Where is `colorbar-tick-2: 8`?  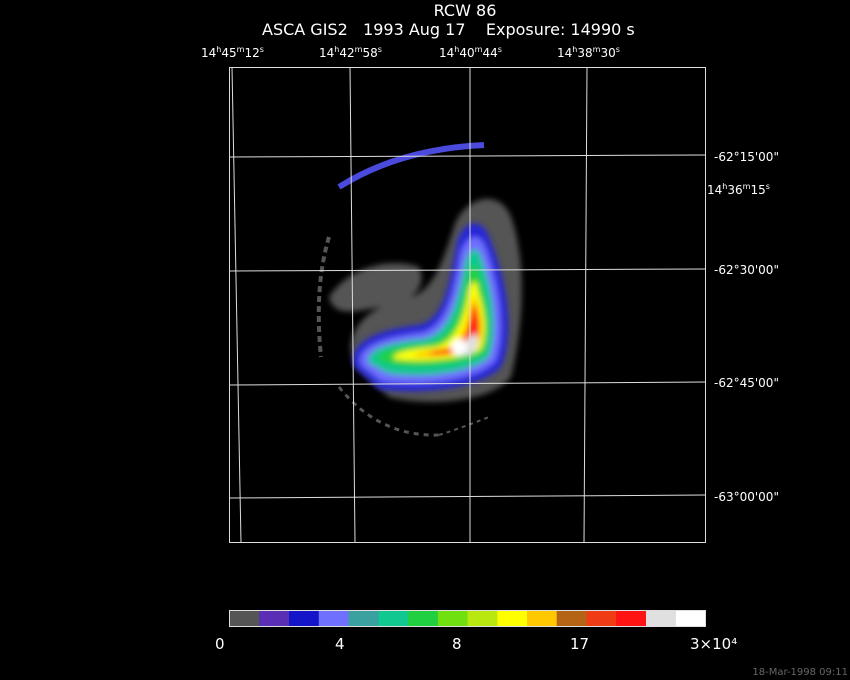 colorbar-tick-2: 8 is located at coordinates (457, 644).